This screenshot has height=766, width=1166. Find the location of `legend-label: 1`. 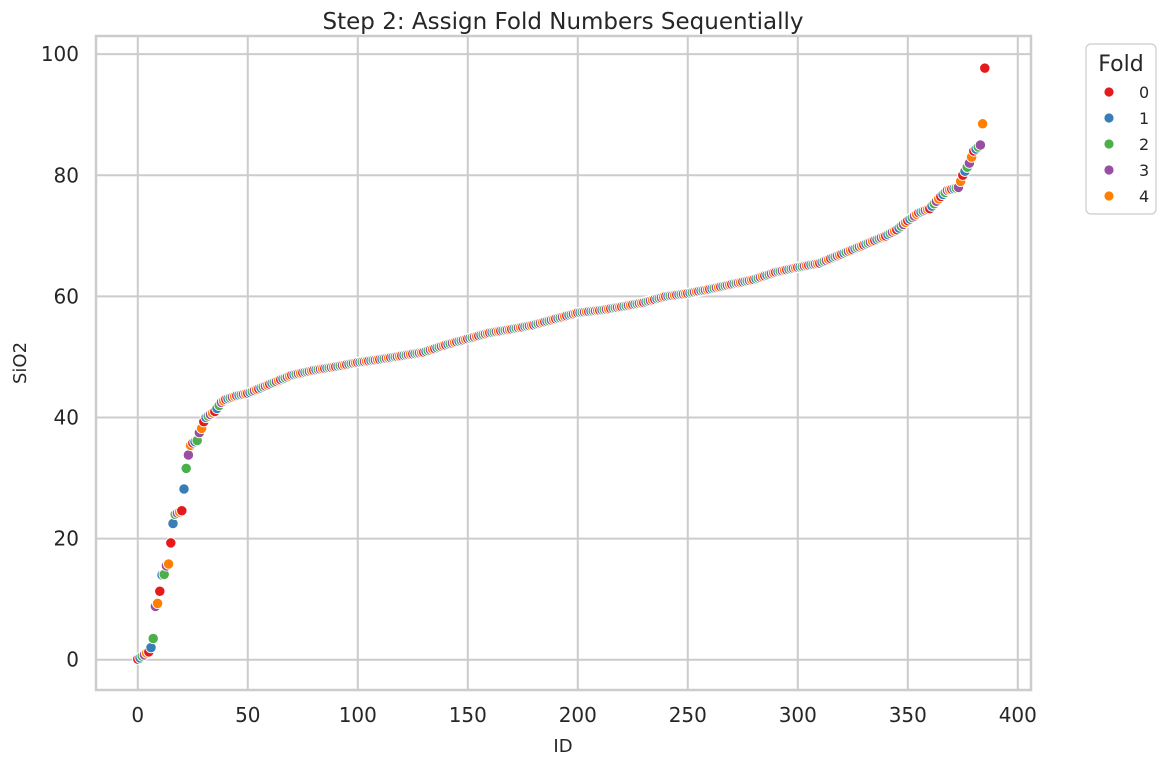

legend-label: 1 is located at coordinates (1144, 118).